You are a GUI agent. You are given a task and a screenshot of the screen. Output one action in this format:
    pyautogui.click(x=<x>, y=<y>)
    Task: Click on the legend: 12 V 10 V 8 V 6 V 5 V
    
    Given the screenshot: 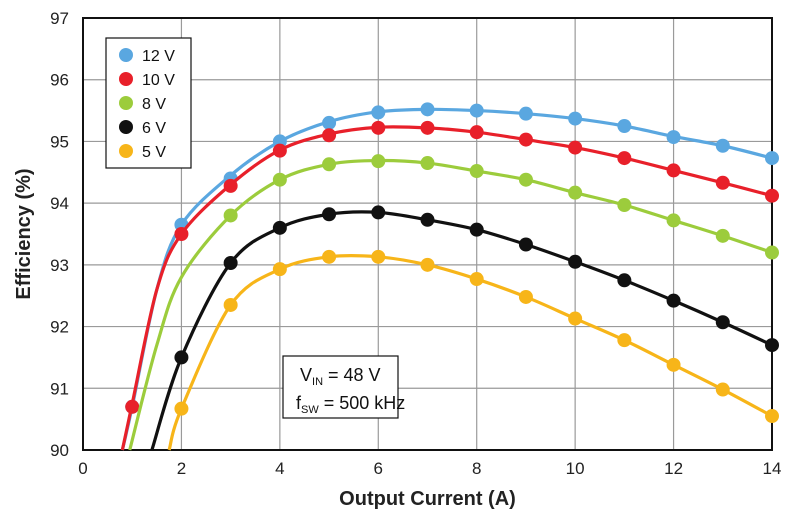 What is the action you would take?
    pyautogui.click(x=148, y=103)
    